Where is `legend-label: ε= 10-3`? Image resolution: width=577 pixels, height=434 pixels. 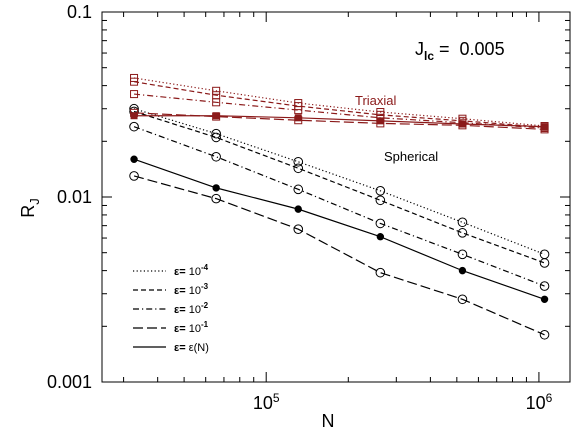
legend-label: ε= 10-3 is located at coordinates (191, 289).